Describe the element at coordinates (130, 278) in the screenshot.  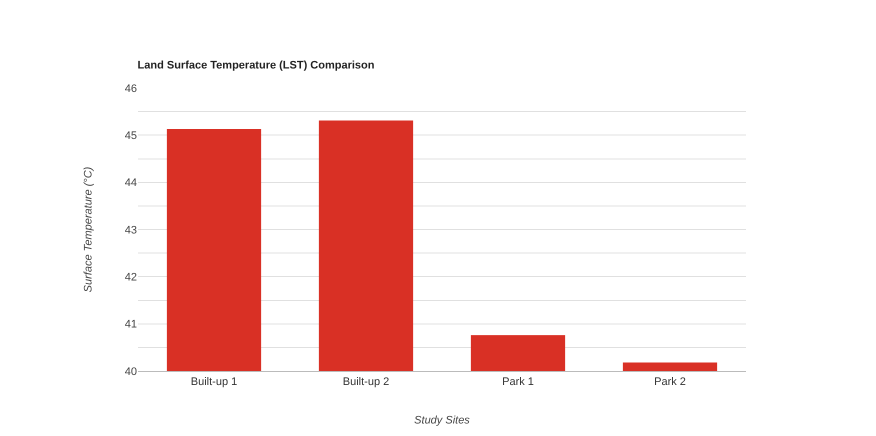
I see `y-tick-label: 42` at that location.